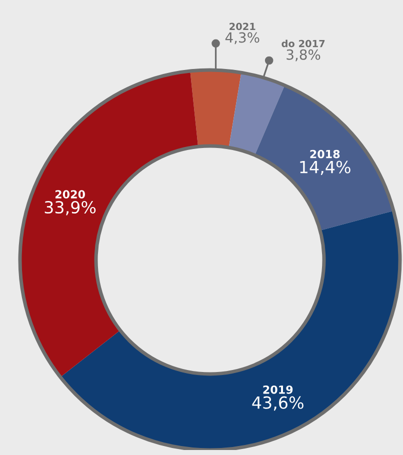 This screenshot has width=403, height=455. Describe the element at coordinates (242, 38) in the screenshot. I see `data-label: 4,3%` at that location.